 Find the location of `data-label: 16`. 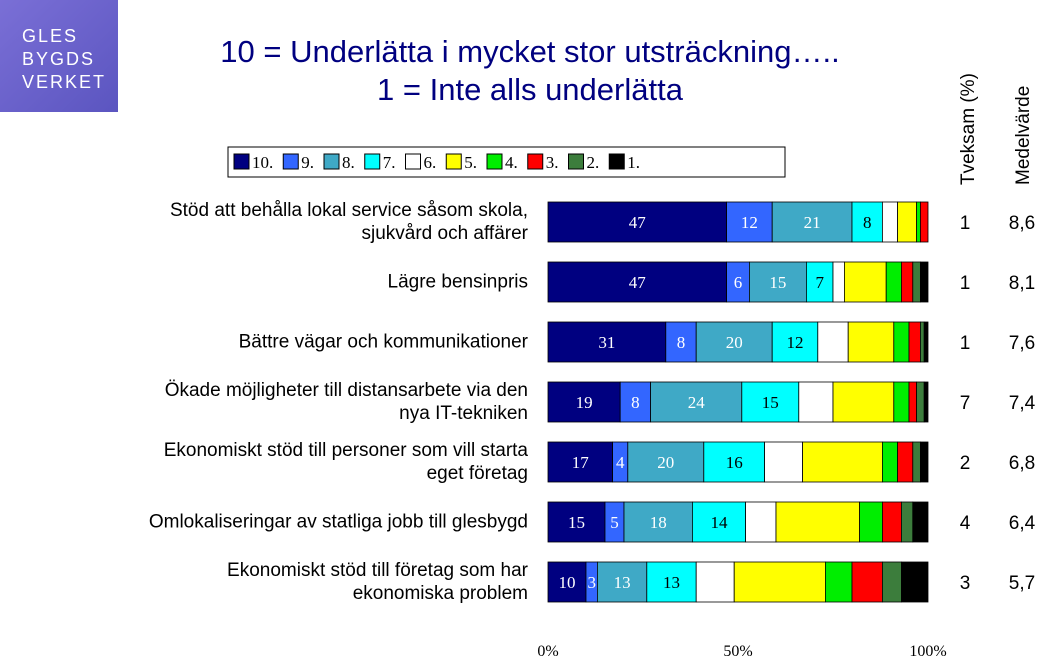

data-label: 16 is located at coordinates (734, 462).